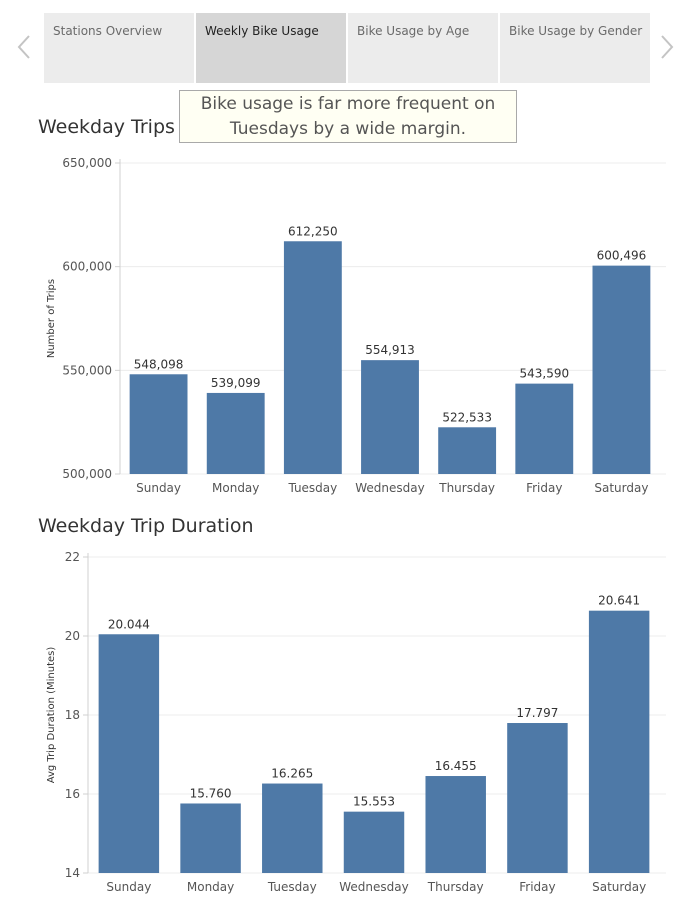 The image size is (686, 910). What do you see at coordinates (211, 793) in the screenshot?
I see `data-label-monday: 15.760` at bounding box center [211, 793].